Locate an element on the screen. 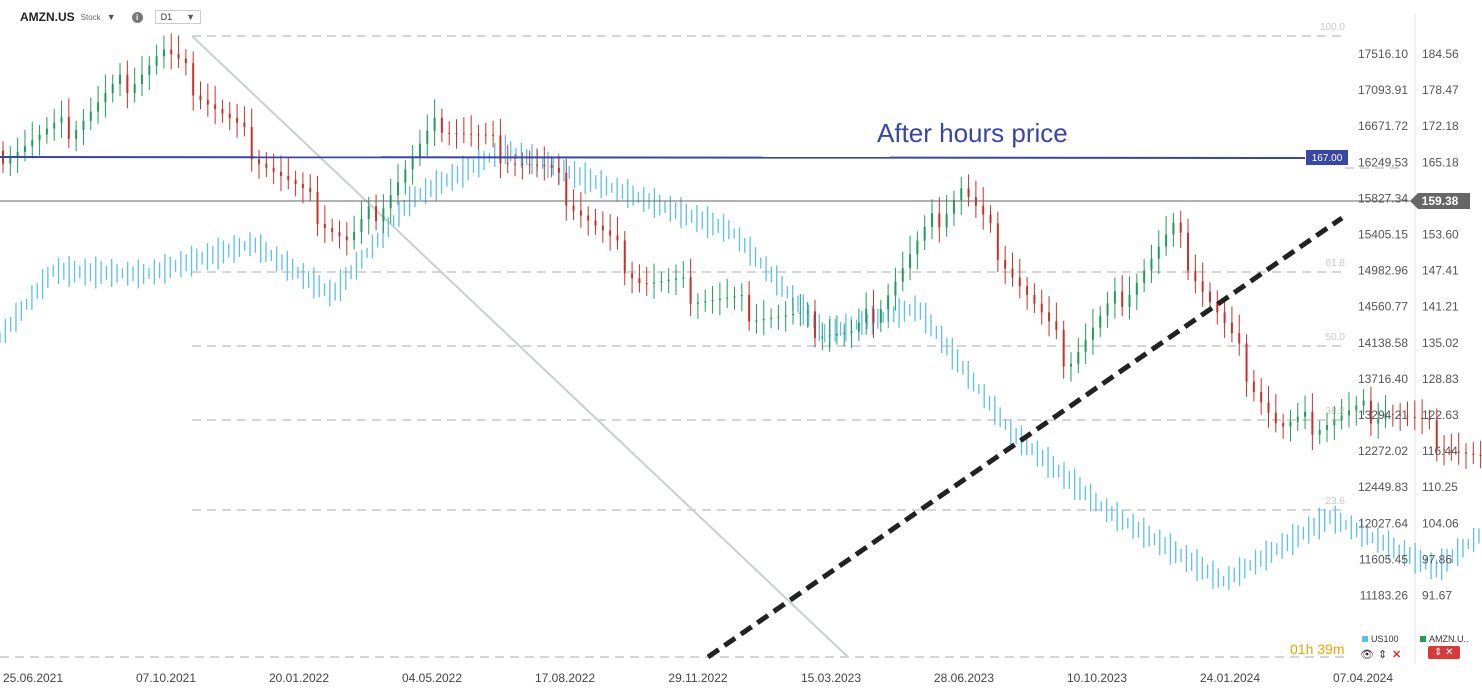  x-tick-label: 25.06.2021 is located at coordinates (33, 678).